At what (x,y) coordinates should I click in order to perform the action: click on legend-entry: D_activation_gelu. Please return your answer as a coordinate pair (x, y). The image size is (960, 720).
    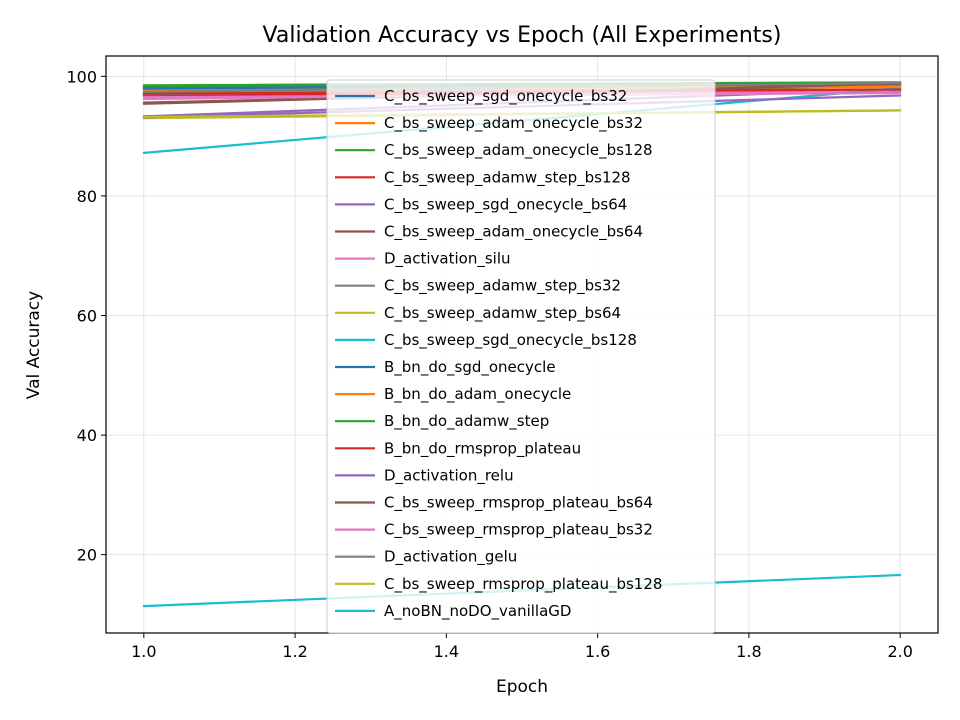
    Looking at the image, I should click on (450, 557).